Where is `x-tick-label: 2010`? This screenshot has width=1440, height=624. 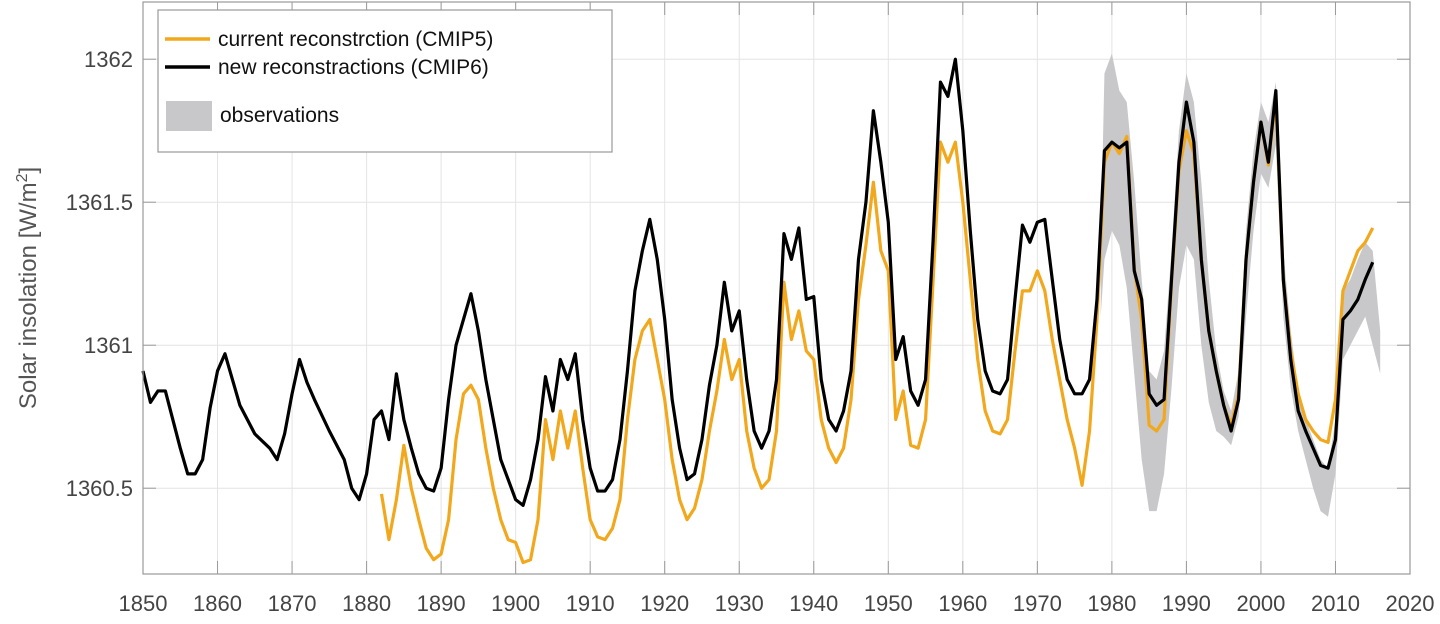
x-tick-label: 2010 is located at coordinates (1335, 603).